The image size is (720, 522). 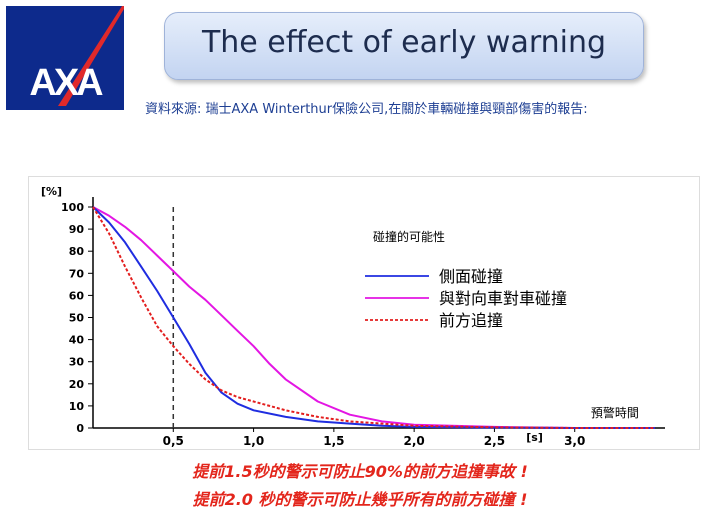 What do you see at coordinates (51, 191) in the screenshot?
I see `y-axis-label: [%]` at bounding box center [51, 191].